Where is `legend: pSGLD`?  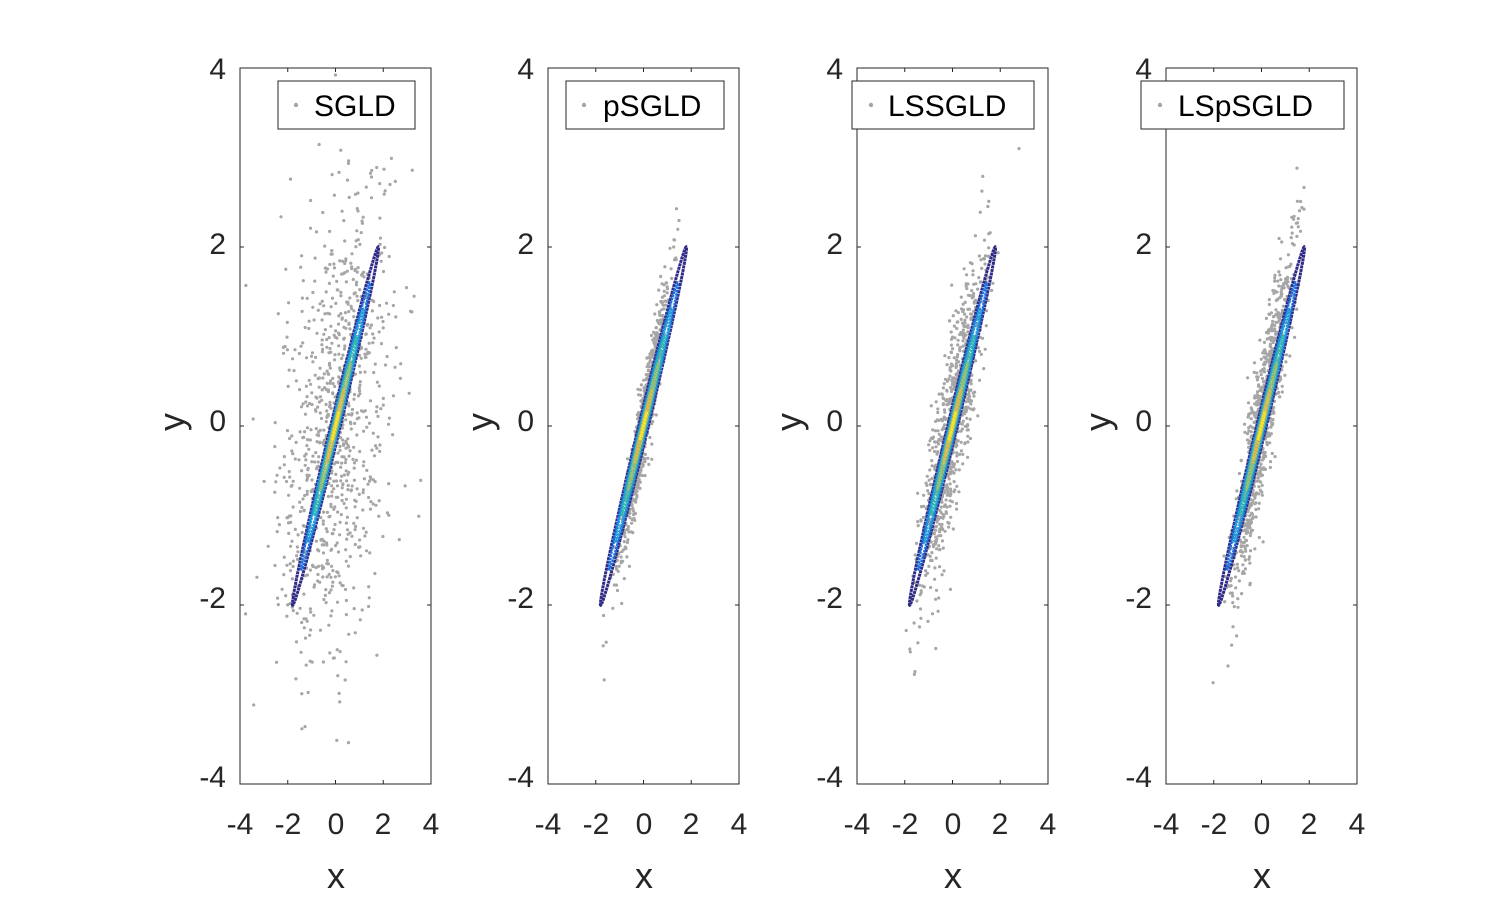
legend: pSGLD is located at coordinates (645, 105).